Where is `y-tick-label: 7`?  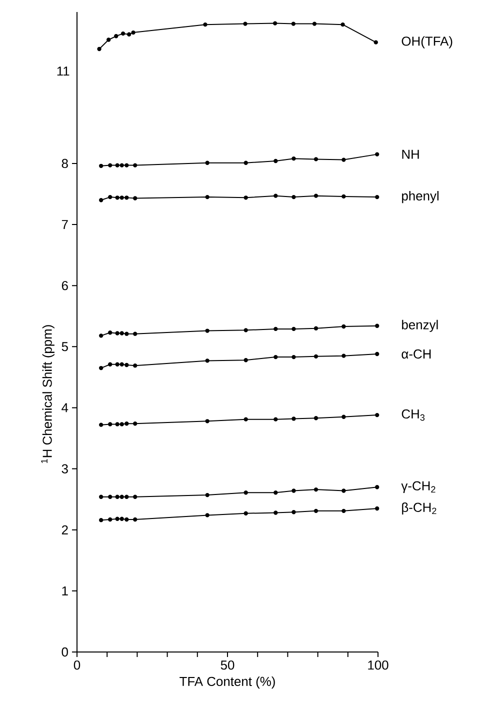 y-tick-label: 7 is located at coordinates (65, 224).